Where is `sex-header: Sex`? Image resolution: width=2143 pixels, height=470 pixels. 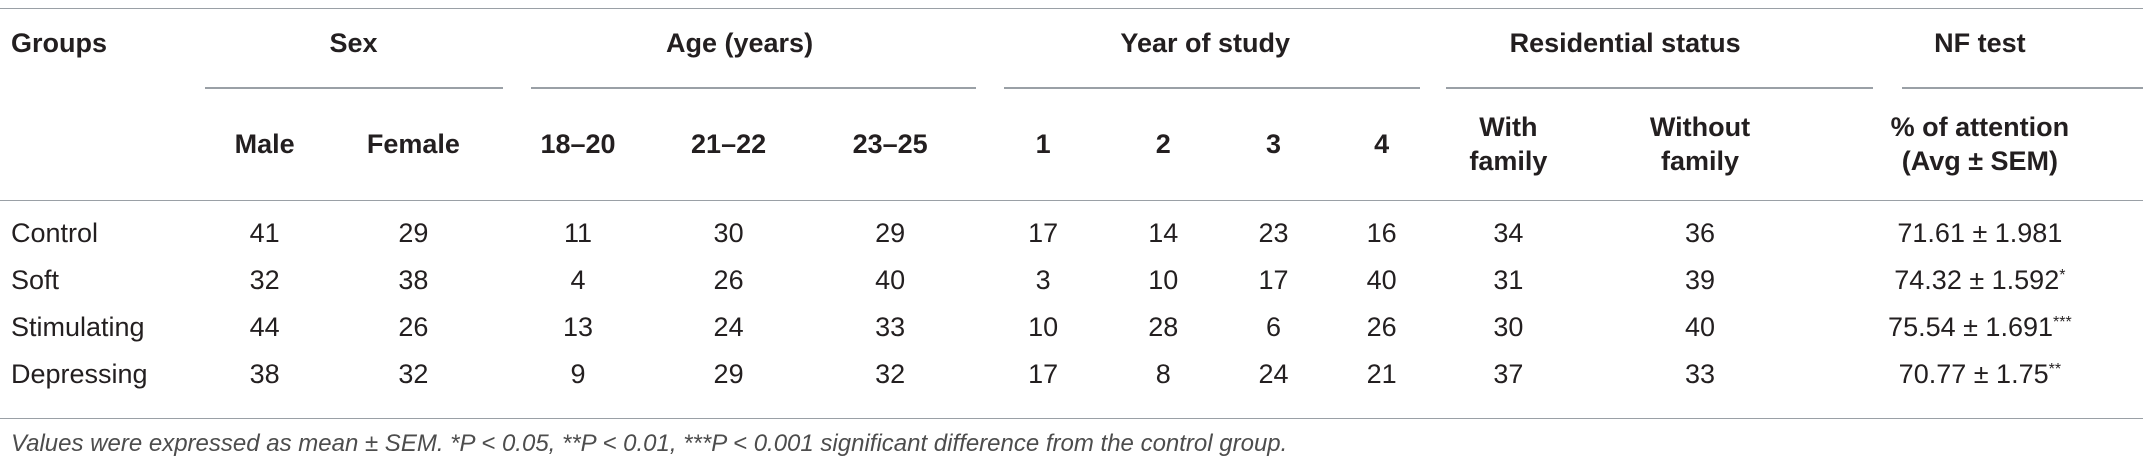 sex-header: Sex is located at coordinates (353, 43).